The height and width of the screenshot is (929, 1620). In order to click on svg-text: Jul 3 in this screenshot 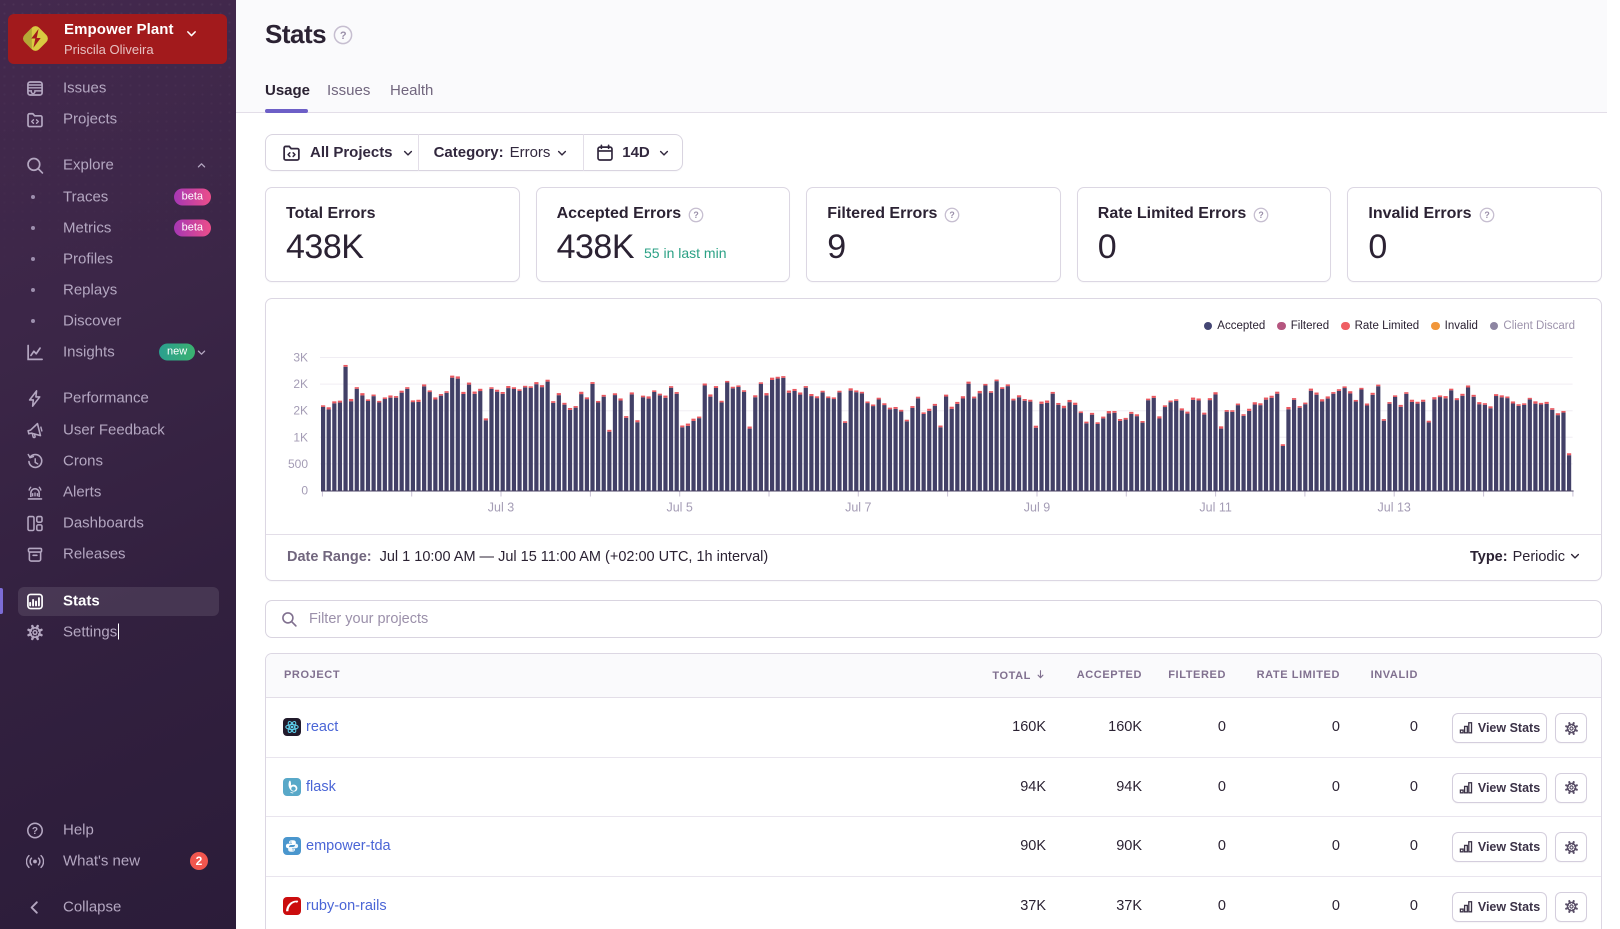, I will do `click(501, 508)`.